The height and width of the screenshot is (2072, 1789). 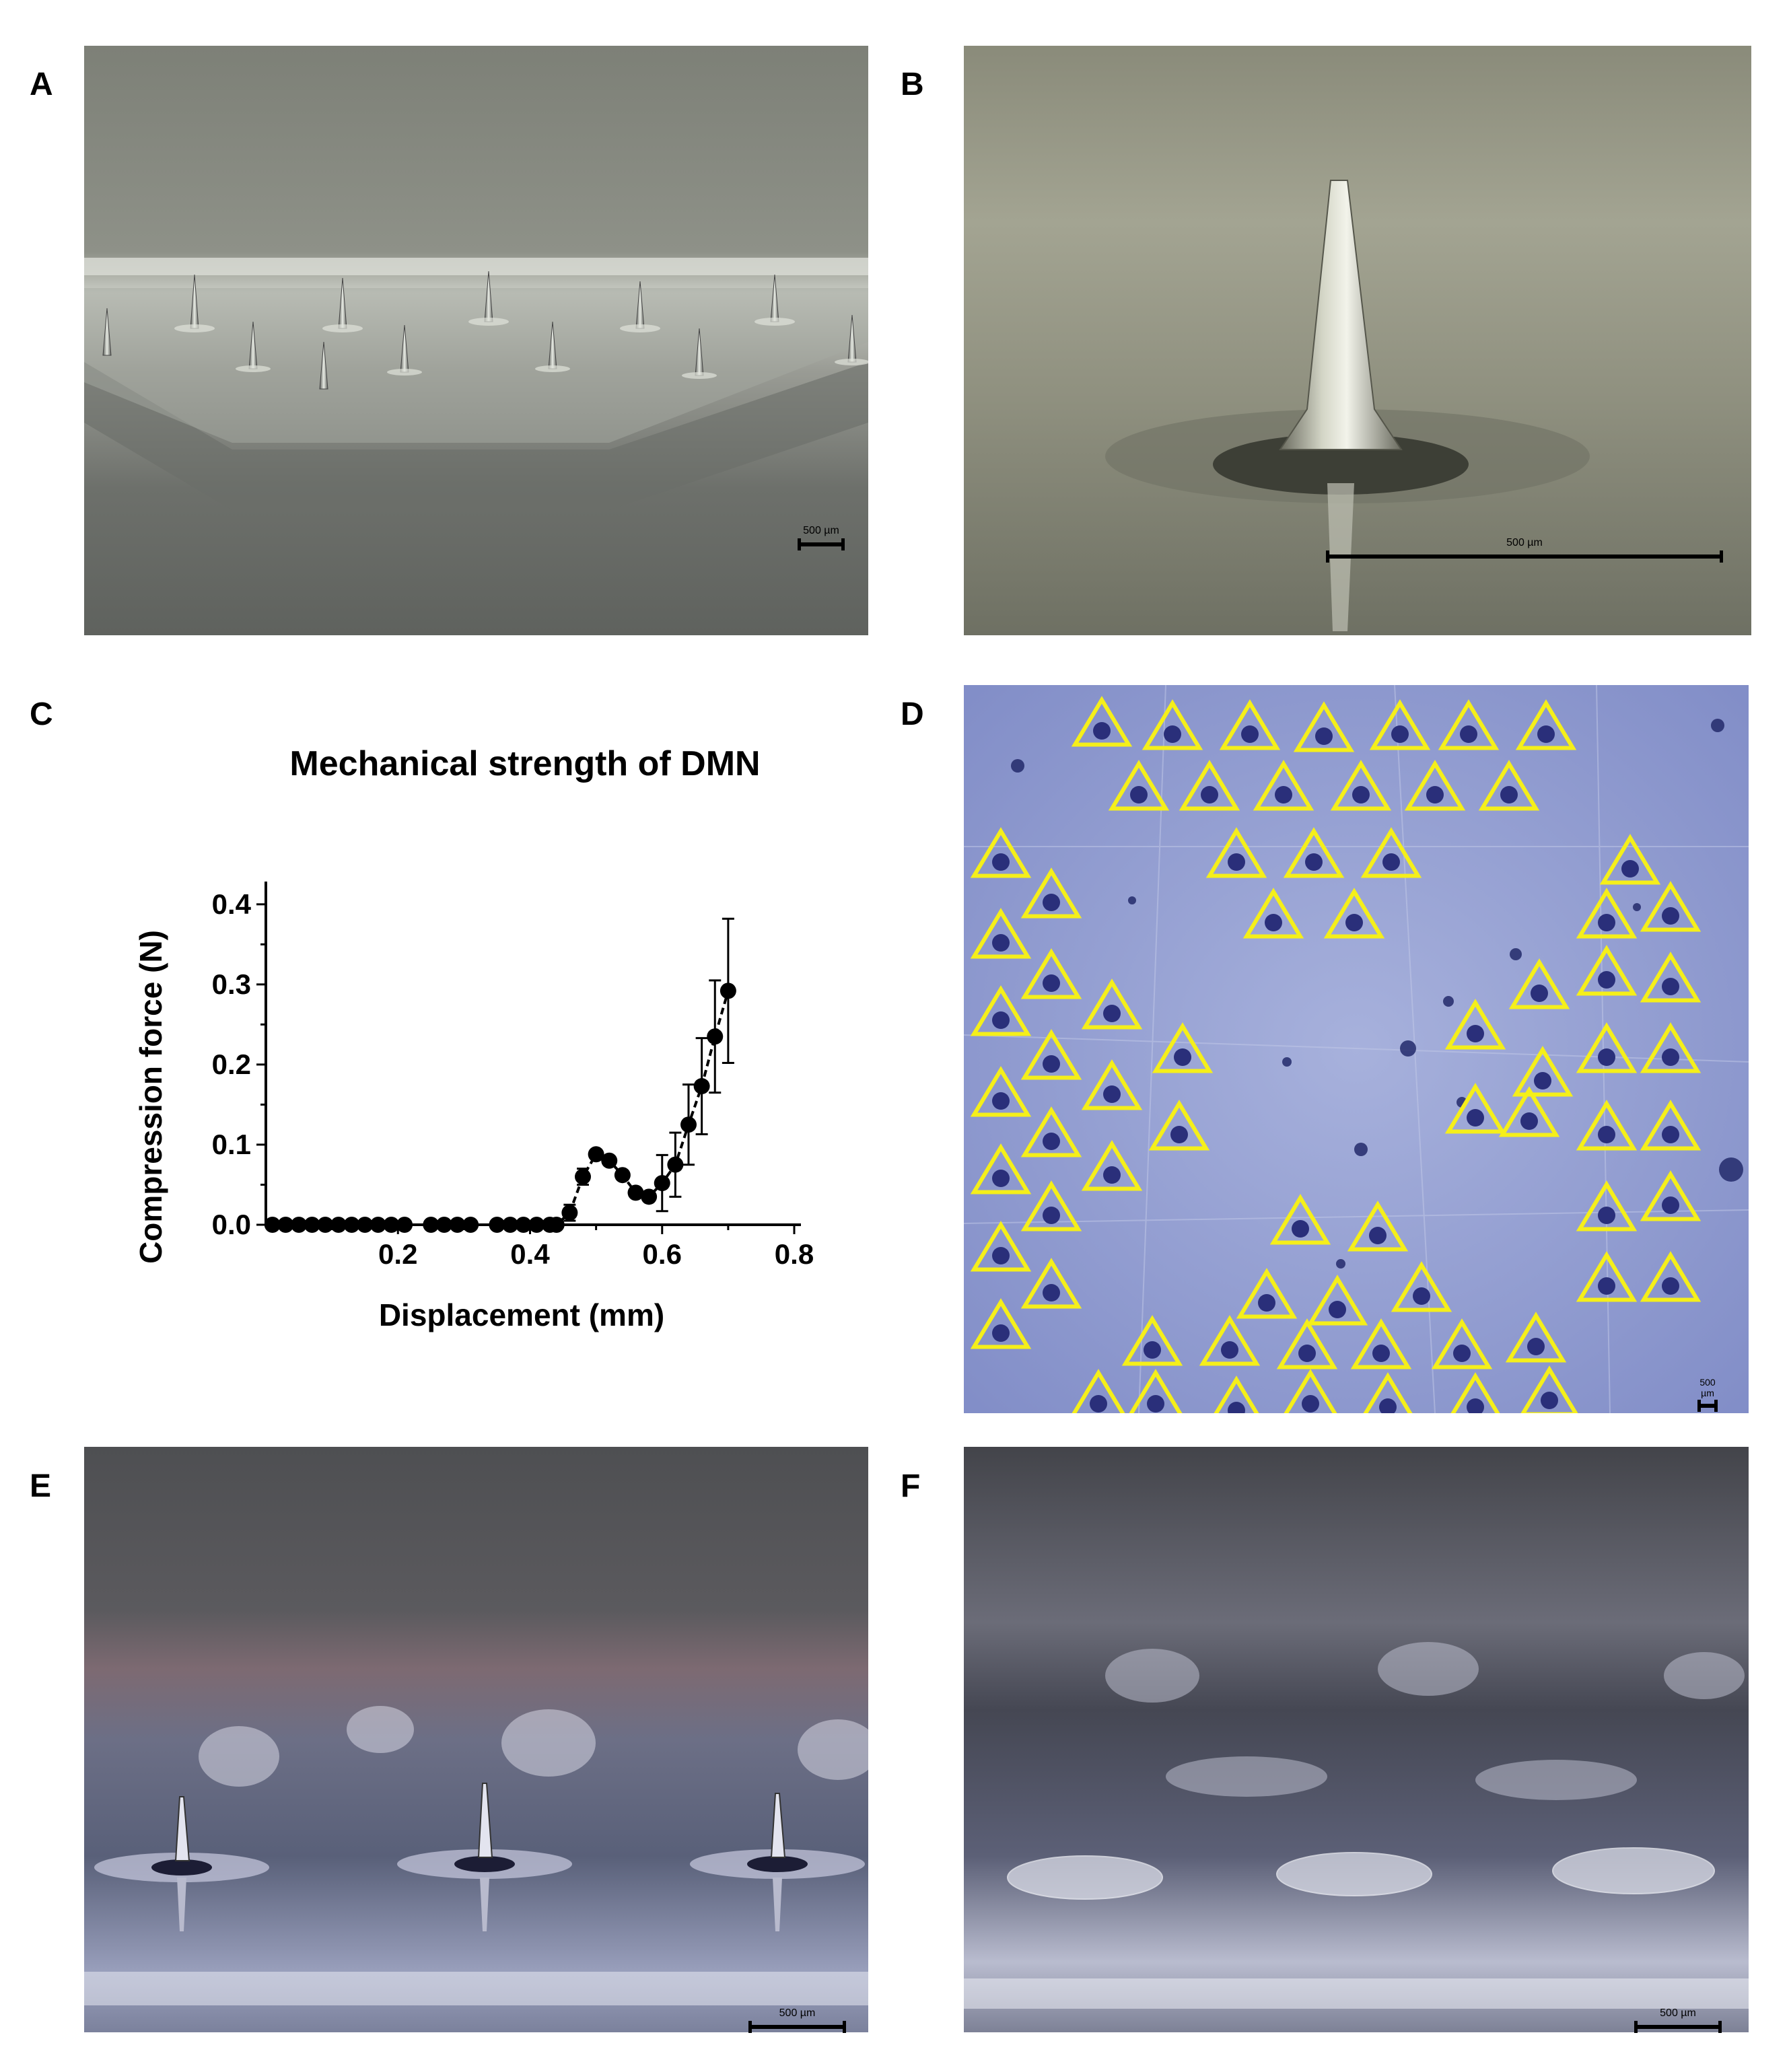 I want to click on y-tick-label: 0.1, so click(x=231, y=1145).